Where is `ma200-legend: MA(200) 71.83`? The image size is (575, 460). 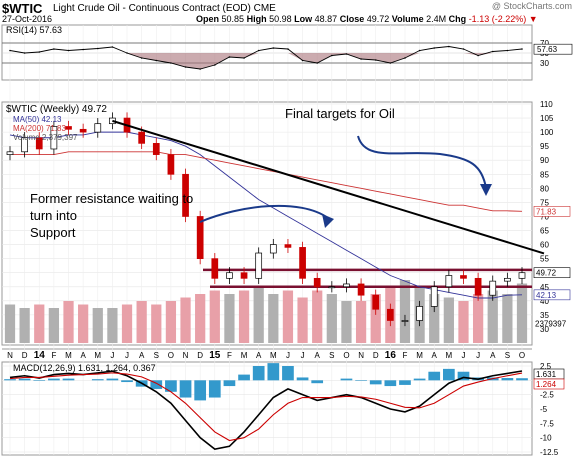 ma200-legend: MA(200) 71.83 is located at coordinates (39, 128).